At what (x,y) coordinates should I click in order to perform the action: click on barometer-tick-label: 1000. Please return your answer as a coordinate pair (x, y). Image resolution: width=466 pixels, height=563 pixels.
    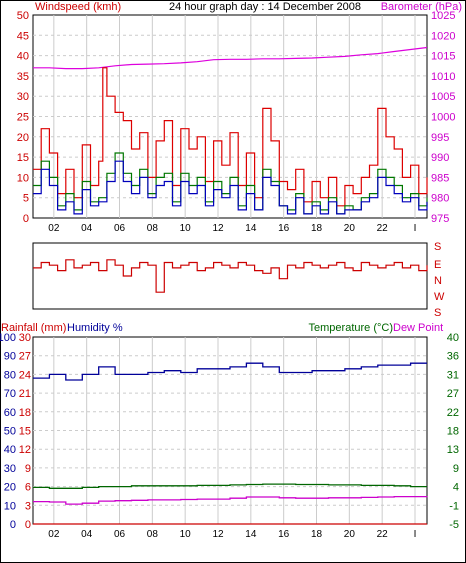
    Looking at the image, I should click on (443, 118).